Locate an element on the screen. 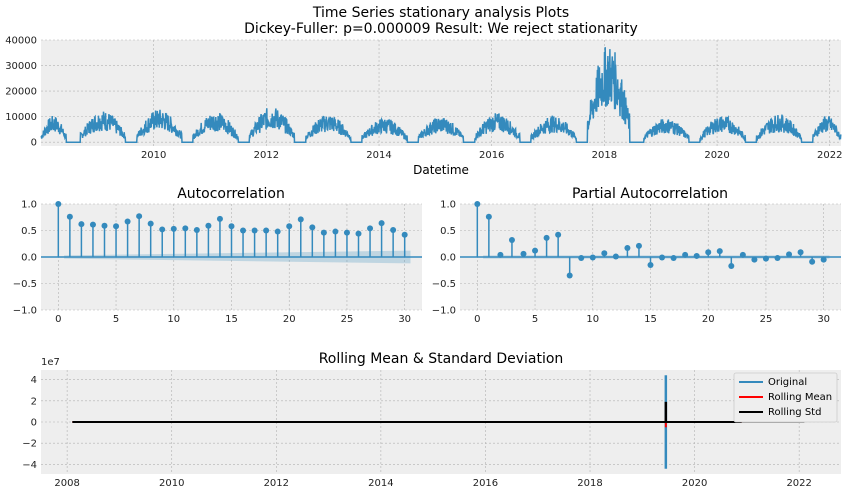 The height and width of the screenshot is (499, 849). acf-ytick-label: −1.0 is located at coordinates (25, 311).